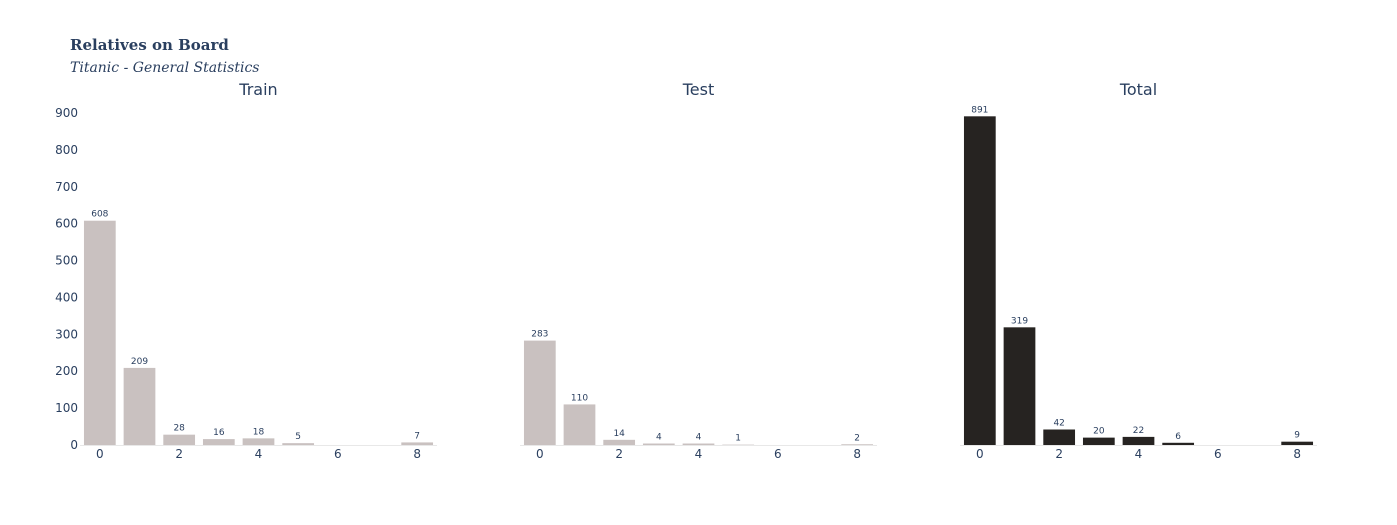 The width and height of the screenshot is (1397, 525). What do you see at coordinates (149, 45) in the screenshot?
I see `chart-title: Relatives on Board` at bounding box center [149, 45].